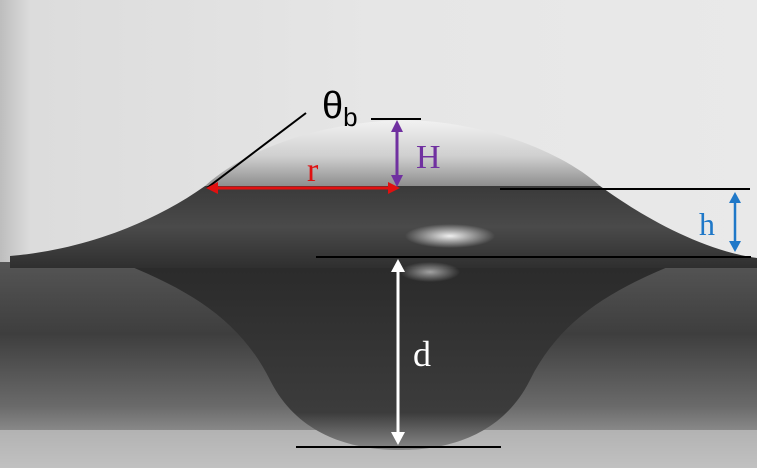 The height and width of the screenshot is (468, 757). I want to click on h-arrow, so click(735, 222).